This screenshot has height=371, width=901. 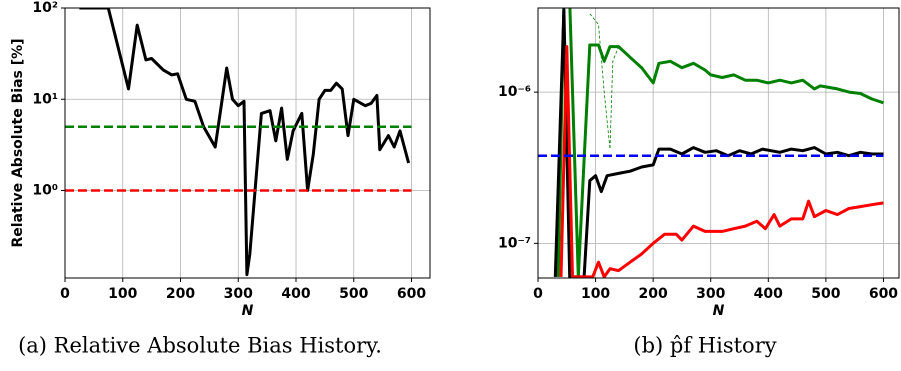 I want to click on series-line, so click(x=604, y=81).